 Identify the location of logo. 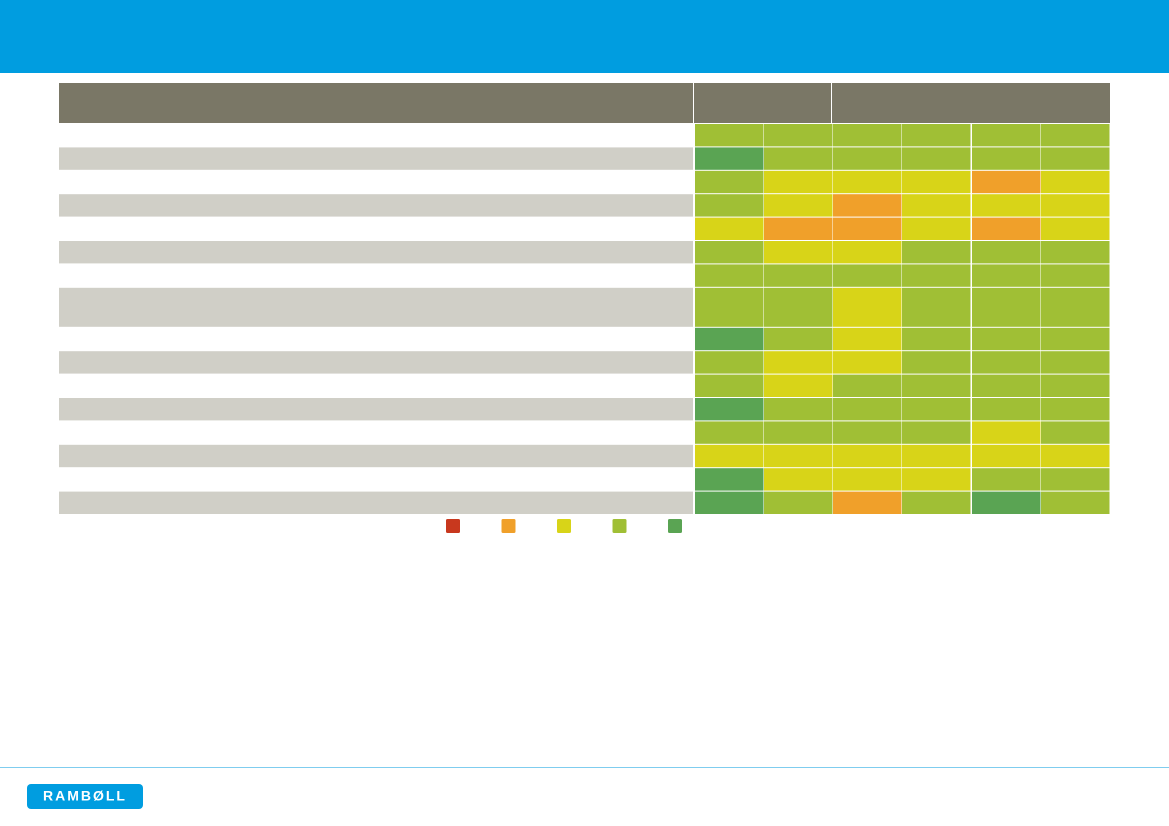
(85, 796).